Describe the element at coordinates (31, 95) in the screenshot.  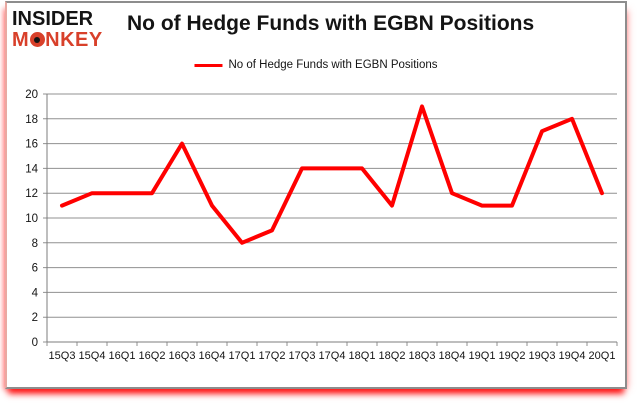
I see `y-axis-label: 20` at that location.